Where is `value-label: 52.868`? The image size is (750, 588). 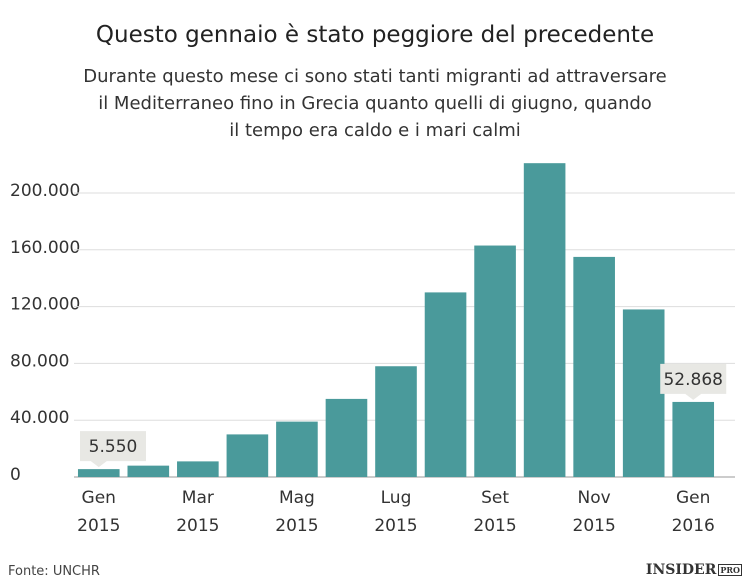
value-label: 52.868 is located at coordinates (692, 380).